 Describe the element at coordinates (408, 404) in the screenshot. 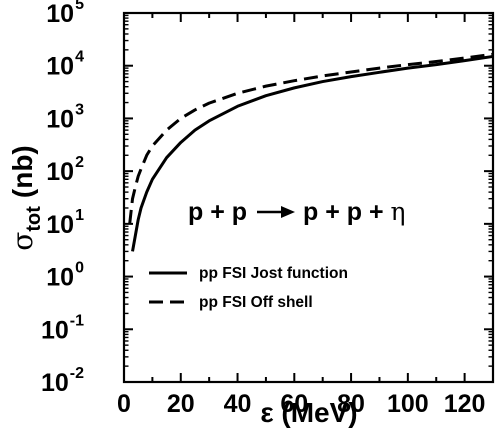

I see `x-tick-label: 100` at that location.